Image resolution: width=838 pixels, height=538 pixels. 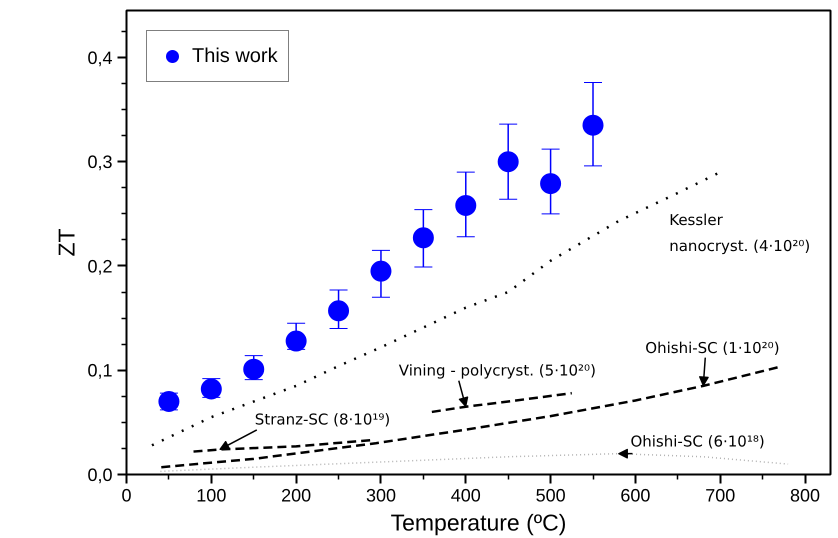 What do you see at coordinates (296, 496) in the screenshot?
I see `x-tick-label: 200` at bounding box center [296, 496].